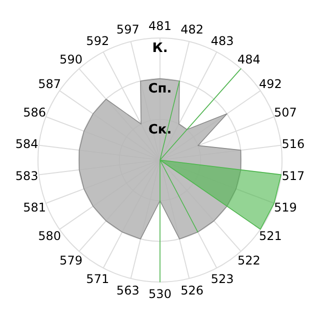 The width and height of the screenshot is (320, 320). Describe the element at coordinates (26, 143) in the screenshot. I see `spoke-label: 584` at that location.